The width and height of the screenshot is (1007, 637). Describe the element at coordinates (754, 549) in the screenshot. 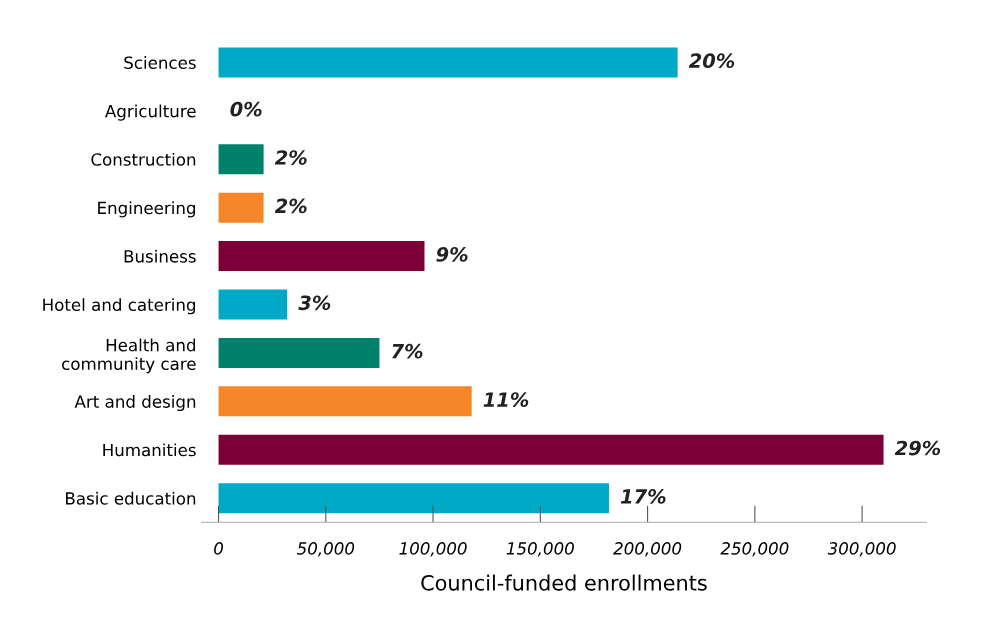

I see `x-tick-label: 250,000` at that location.